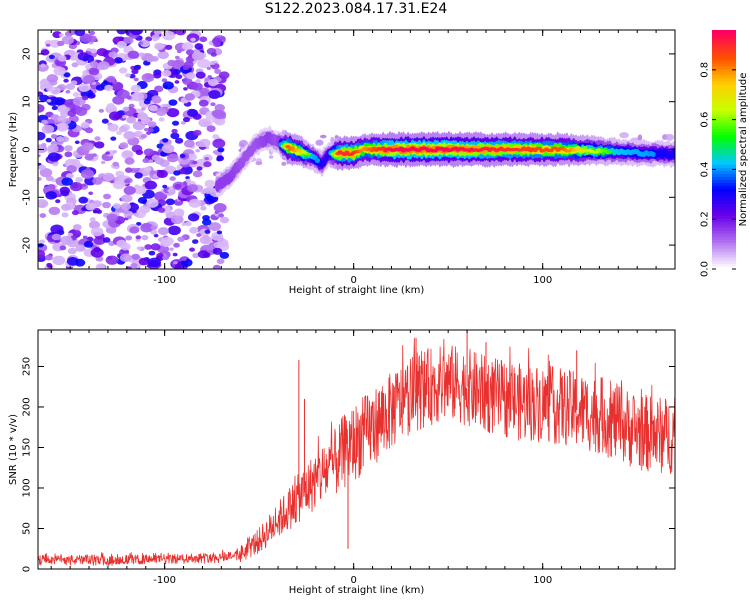 The image size is (750, 600). Describe the element at coordinates (705, 70) in the screenshot. I see `colorbar-tick-label: 0.8` at that location.